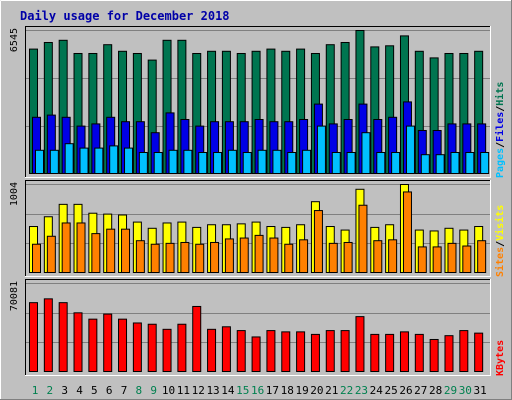  What do you see at coordinates (500, 223) in the screenshot?
I see `legend-entry: Visits` at bounding box center [500, 223].